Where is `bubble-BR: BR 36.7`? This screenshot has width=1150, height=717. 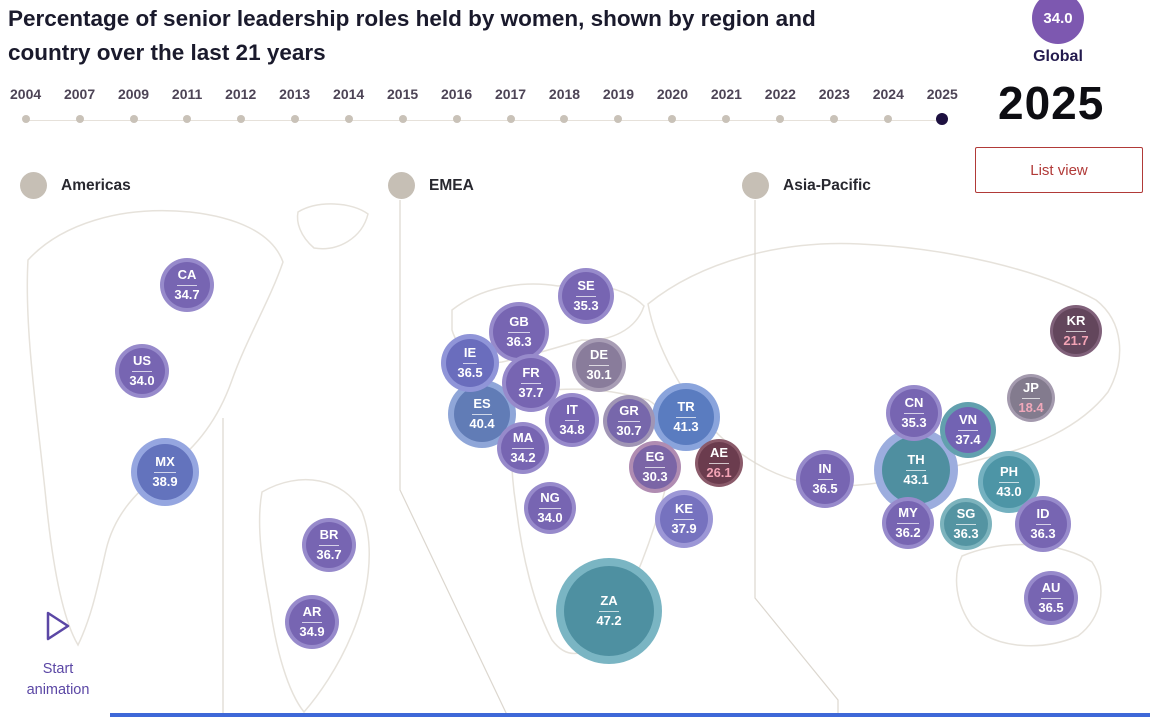
bubble-BR: BR 36.7 is located at coordinates (329, 545).